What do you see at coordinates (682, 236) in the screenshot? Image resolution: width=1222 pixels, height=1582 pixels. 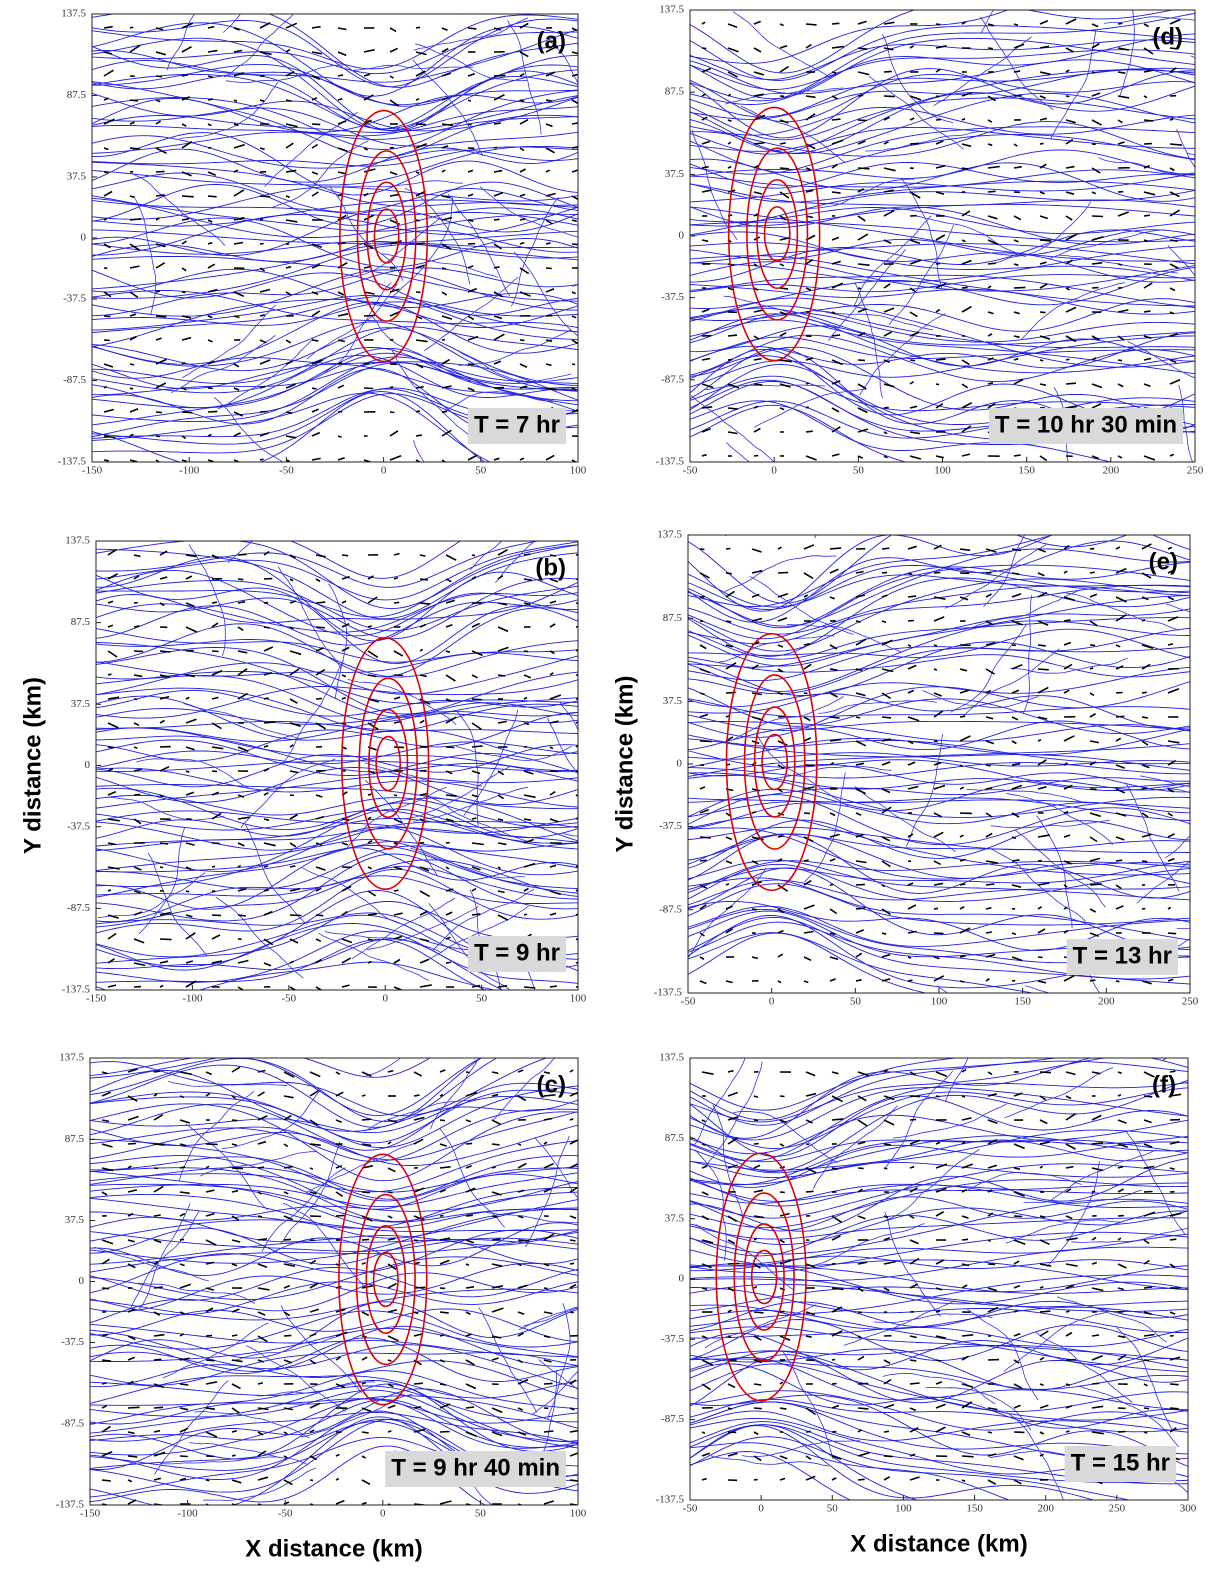 I see `y-tick-label: 0` at bounding box center [682, 236].